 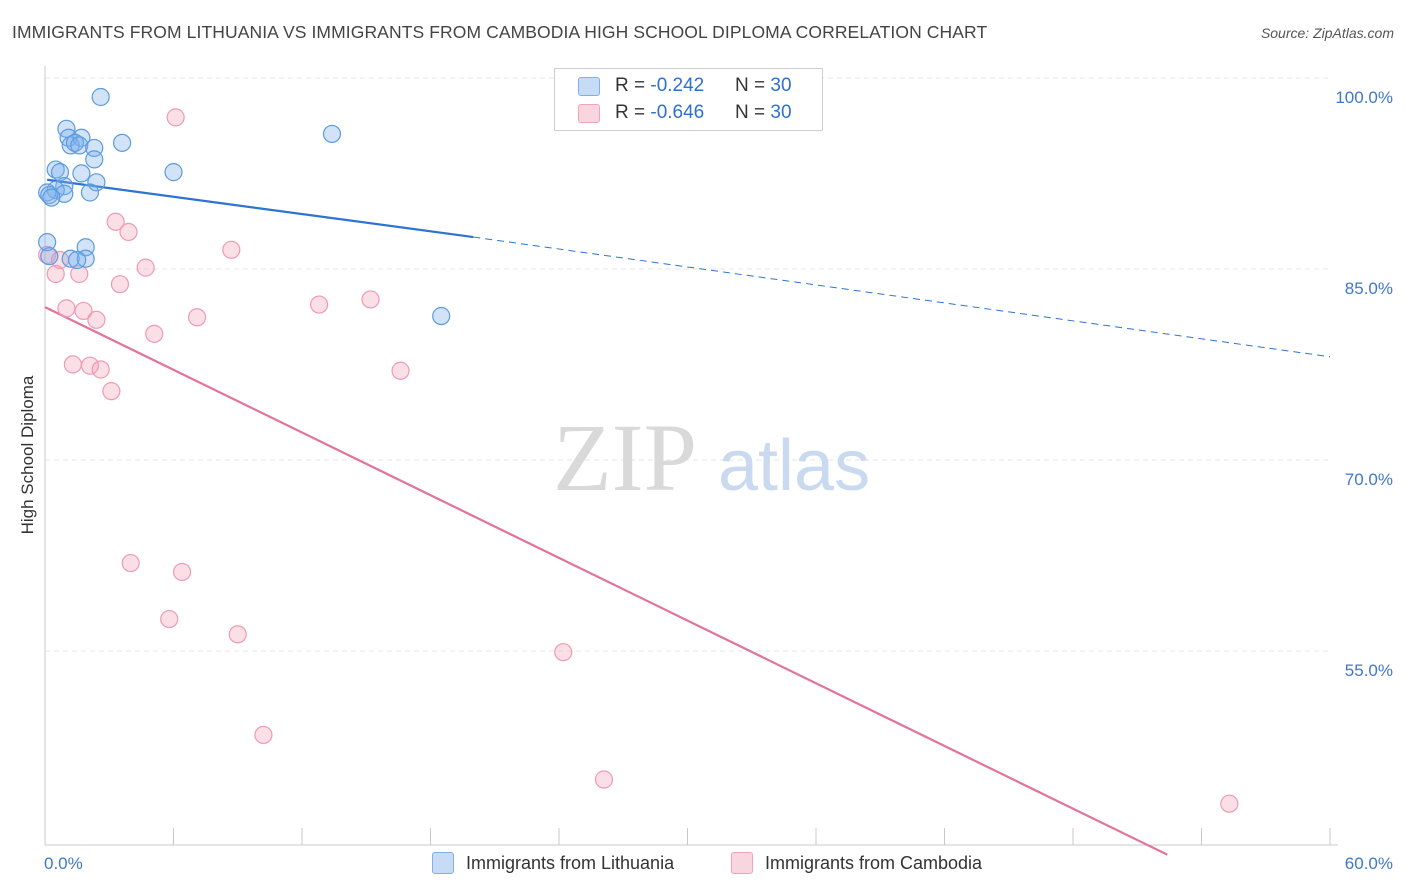 I want to click on source-label: Source: ZipAtlas.com, so click(x=1327, y=33).